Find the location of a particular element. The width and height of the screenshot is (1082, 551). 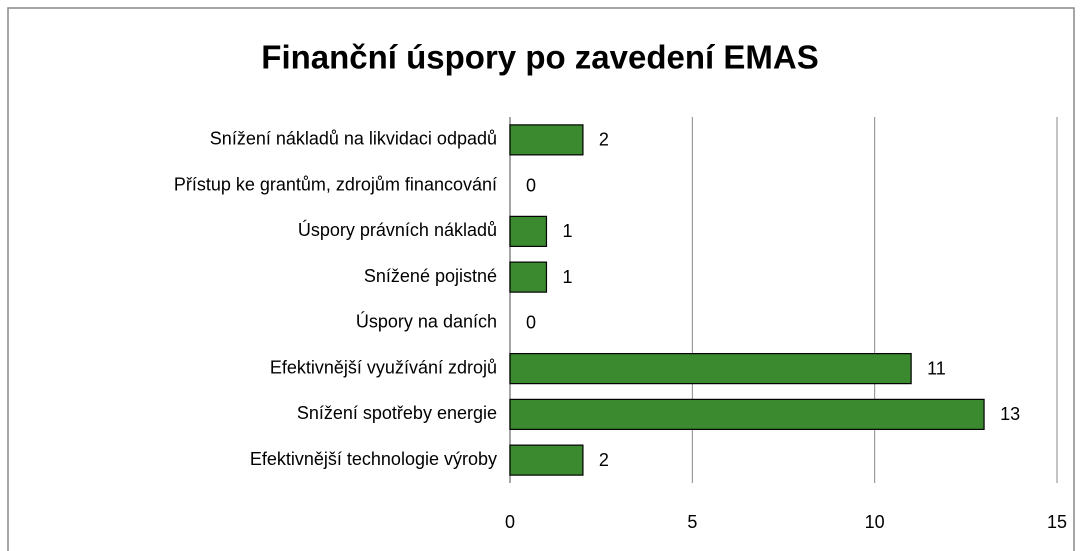

x-tick-label: 15 is located at coordinates (1057, 522).